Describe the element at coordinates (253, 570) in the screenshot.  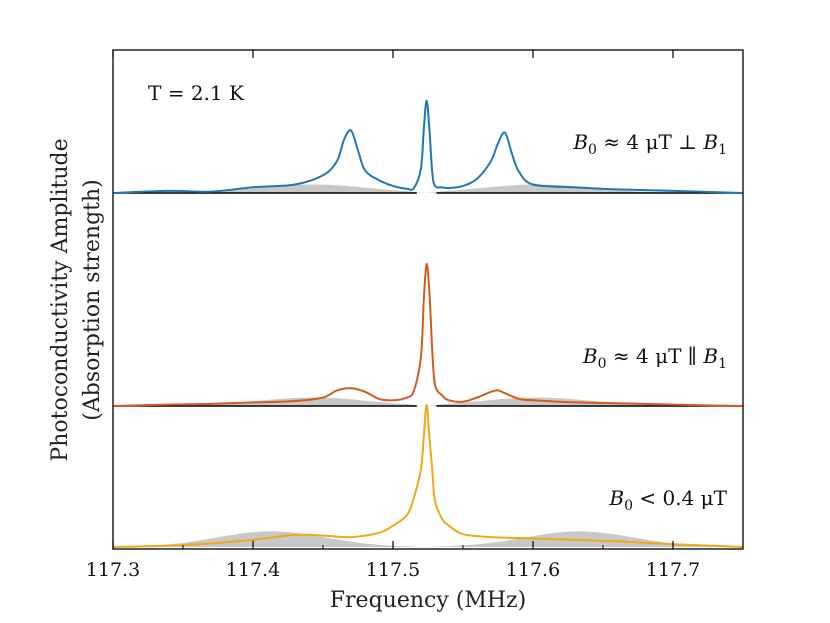
I see `x-tick-label-1: 117.4` at that location.